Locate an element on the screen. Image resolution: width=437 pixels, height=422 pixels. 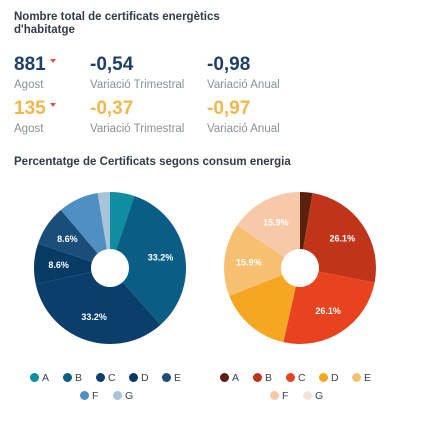
data-label-B: 33.2% is located at coordinates (161, 258).